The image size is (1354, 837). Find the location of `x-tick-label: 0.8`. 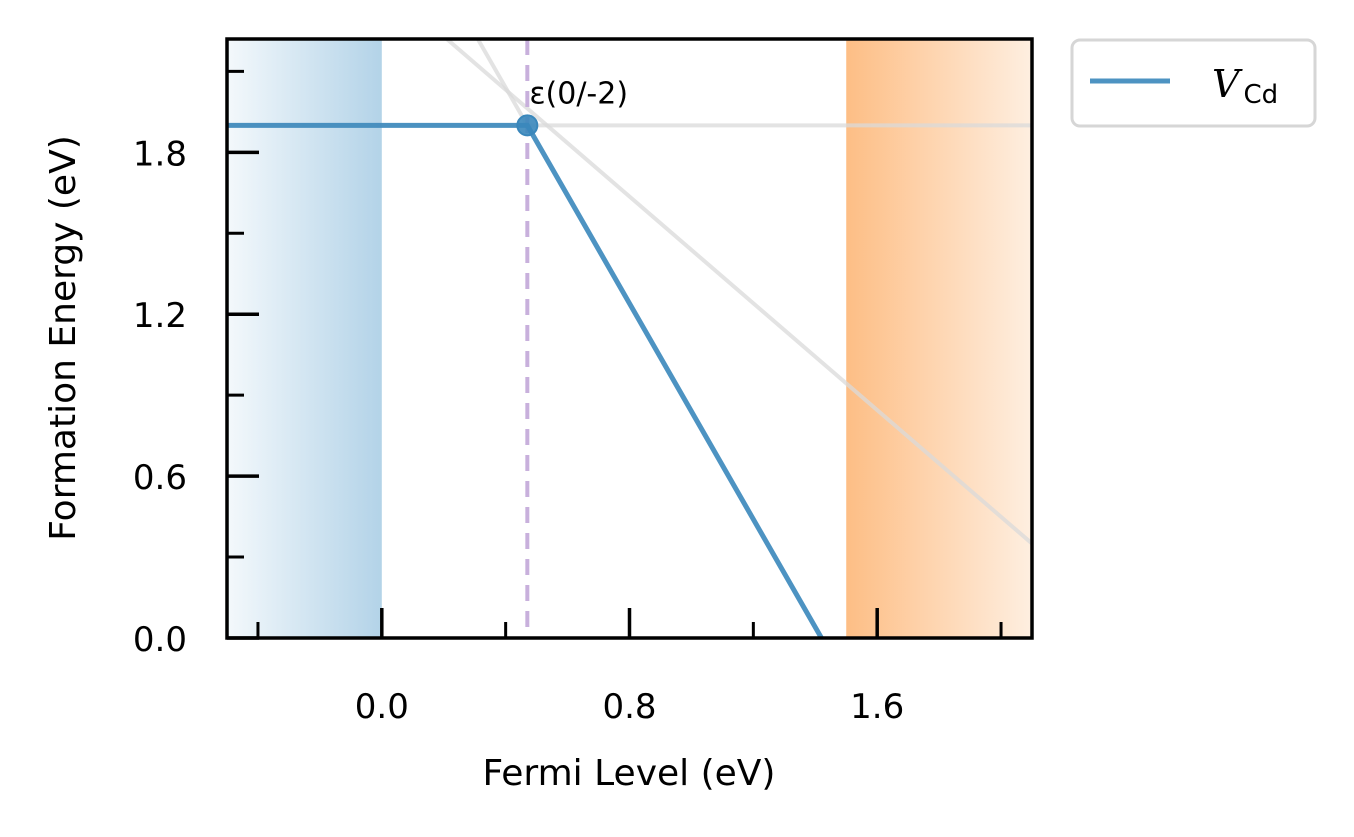

x-tick-label: 0.8 is located at coordinates (629, 707).